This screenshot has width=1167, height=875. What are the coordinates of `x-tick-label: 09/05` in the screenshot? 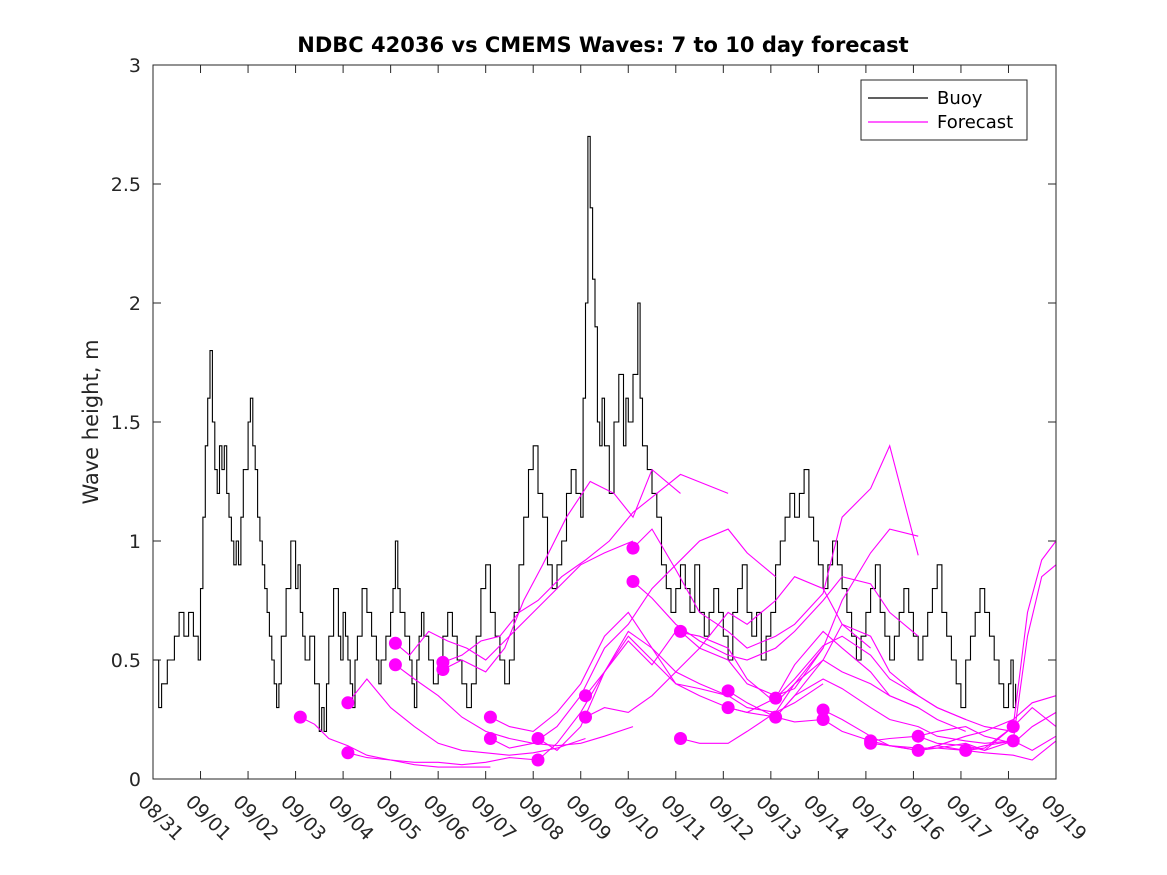 It's located at (398, 818).